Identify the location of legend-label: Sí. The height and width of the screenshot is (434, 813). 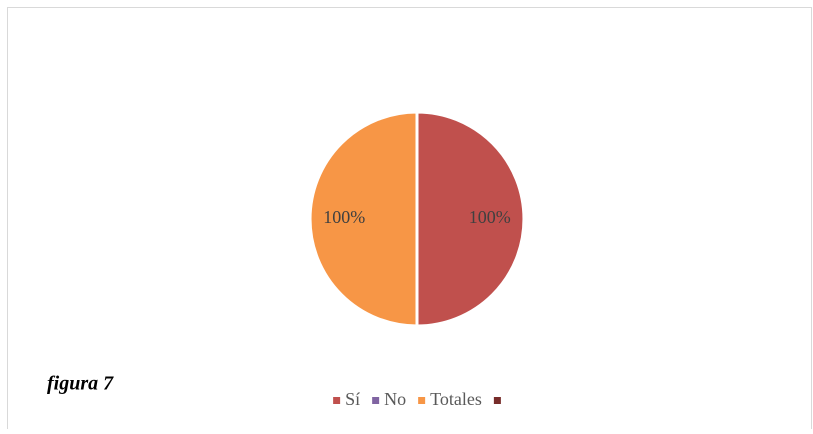
(352, 399).